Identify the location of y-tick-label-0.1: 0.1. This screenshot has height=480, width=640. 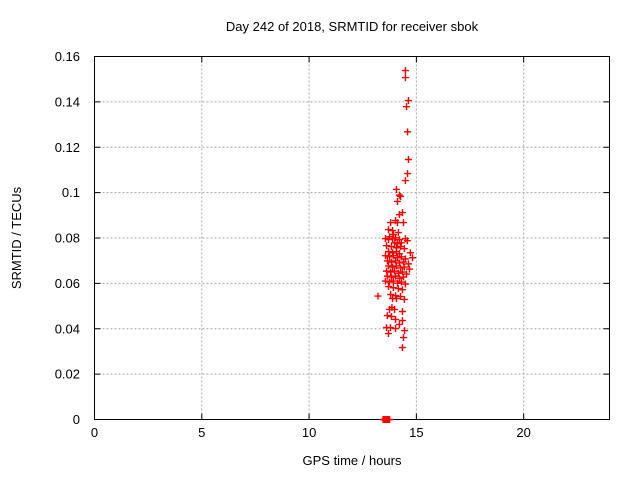
(71, 192).